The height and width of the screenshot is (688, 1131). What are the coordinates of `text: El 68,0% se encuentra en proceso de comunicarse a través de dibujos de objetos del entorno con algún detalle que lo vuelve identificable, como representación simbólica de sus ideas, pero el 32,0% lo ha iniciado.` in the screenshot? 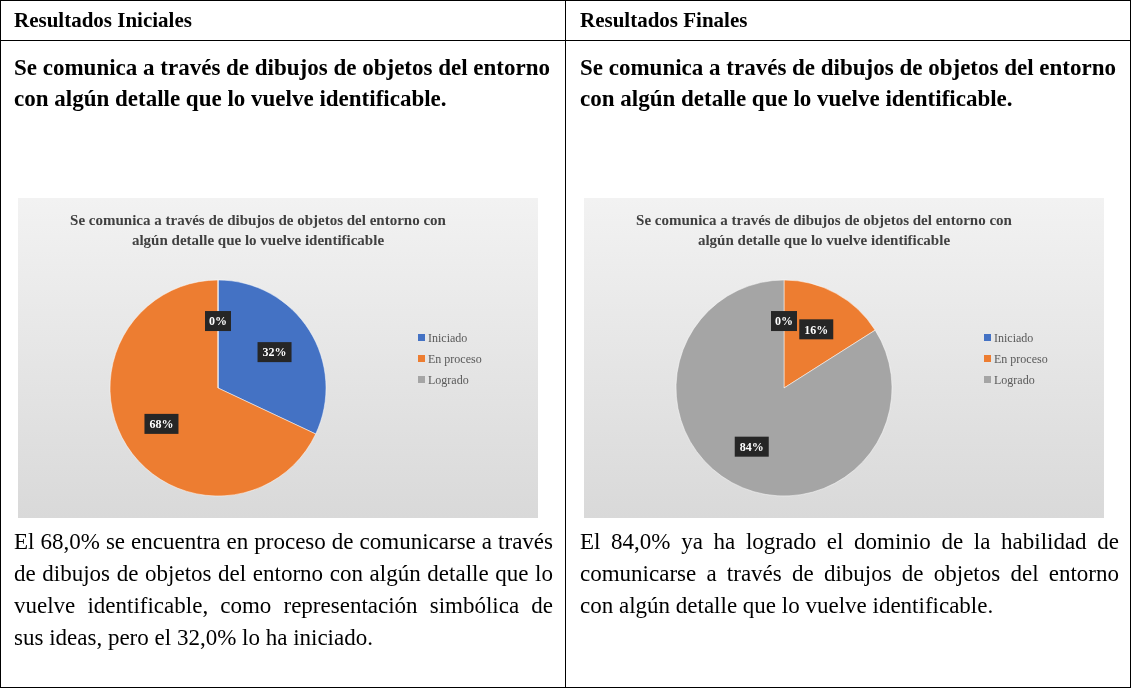 It's located at (283, 590).